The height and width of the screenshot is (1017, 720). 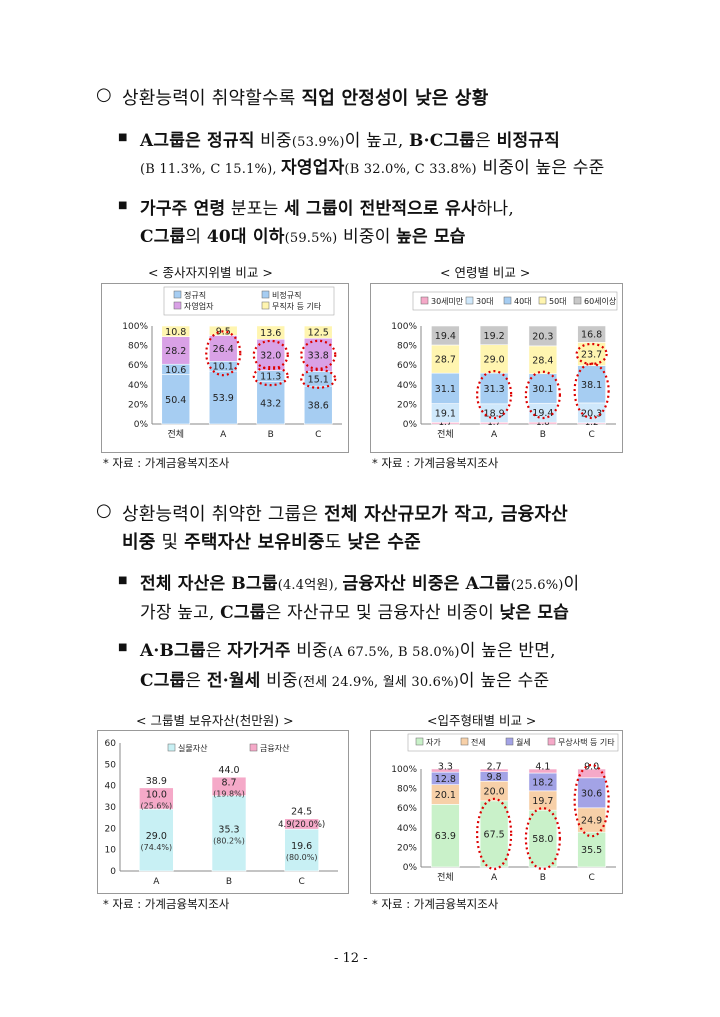 What do you see at coordinates (377, 141) in the screenshot?
I see `text-run: 이 높고,` at bounding box center [377, 141].